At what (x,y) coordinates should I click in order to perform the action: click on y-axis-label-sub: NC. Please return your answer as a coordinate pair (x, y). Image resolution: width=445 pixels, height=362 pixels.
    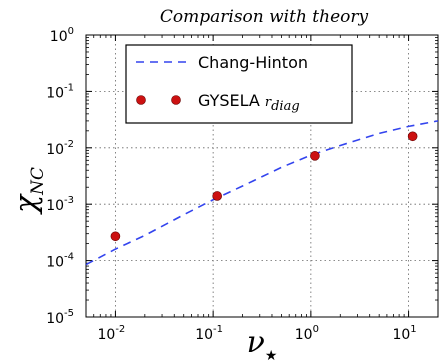
    Looking at the image, I should click on (38, 181).